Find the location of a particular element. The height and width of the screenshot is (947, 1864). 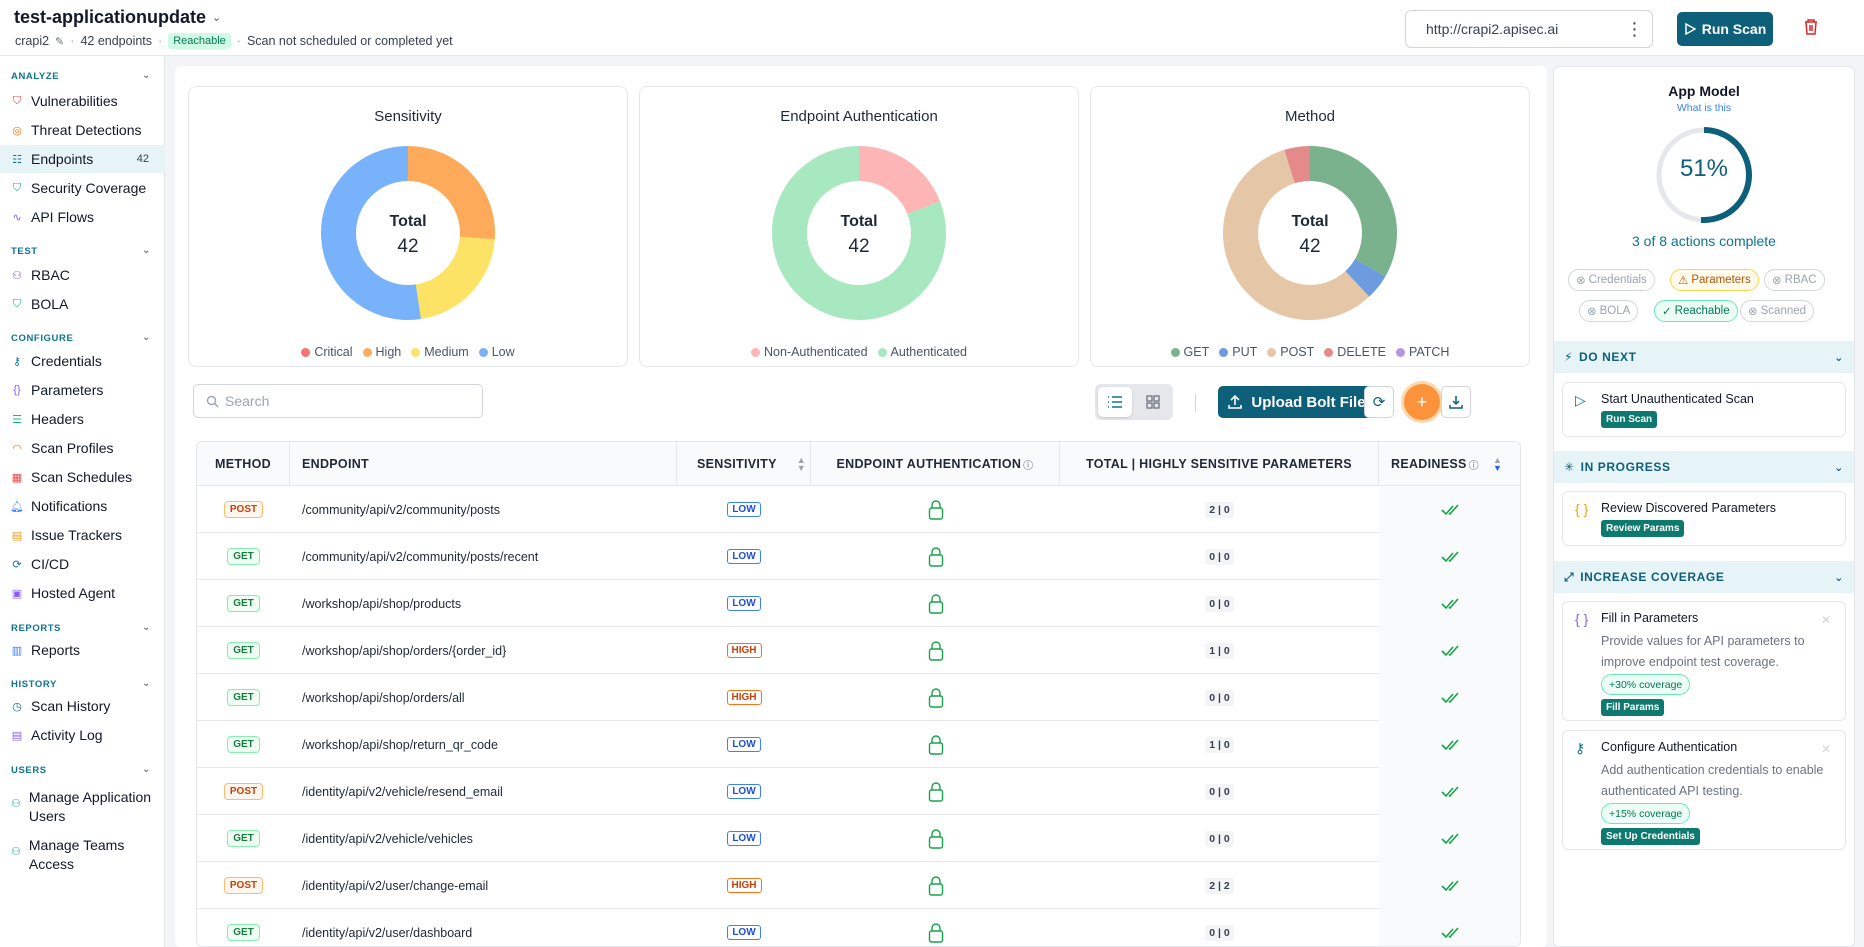

sidebar-item-headers: ☰ Headers is located at coordinates (82, 419).